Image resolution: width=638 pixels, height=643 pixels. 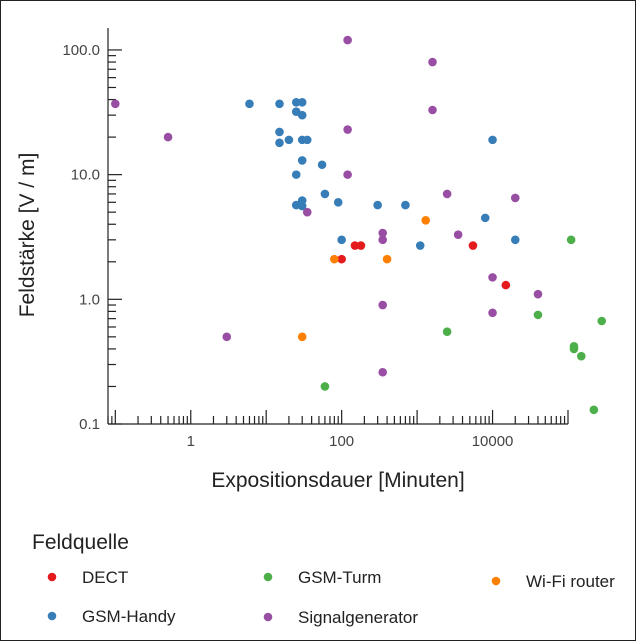 I want to click on x-tick-label: 1, so click(x=191, y=441).